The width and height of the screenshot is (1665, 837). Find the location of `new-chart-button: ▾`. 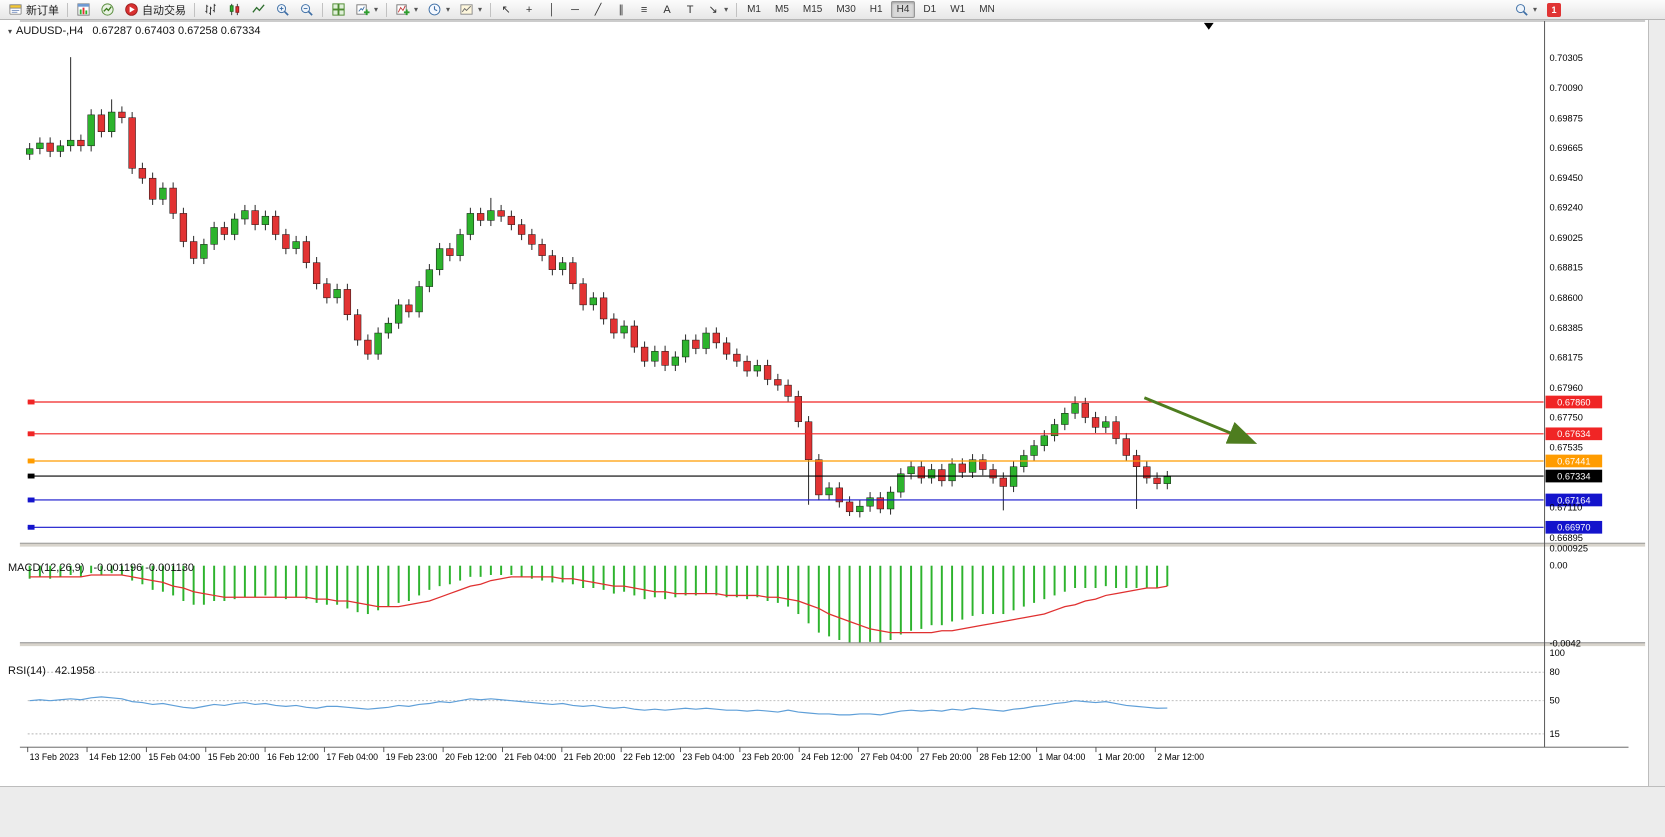

new-chart-button: ▾ is located at coordinates (366, 10).